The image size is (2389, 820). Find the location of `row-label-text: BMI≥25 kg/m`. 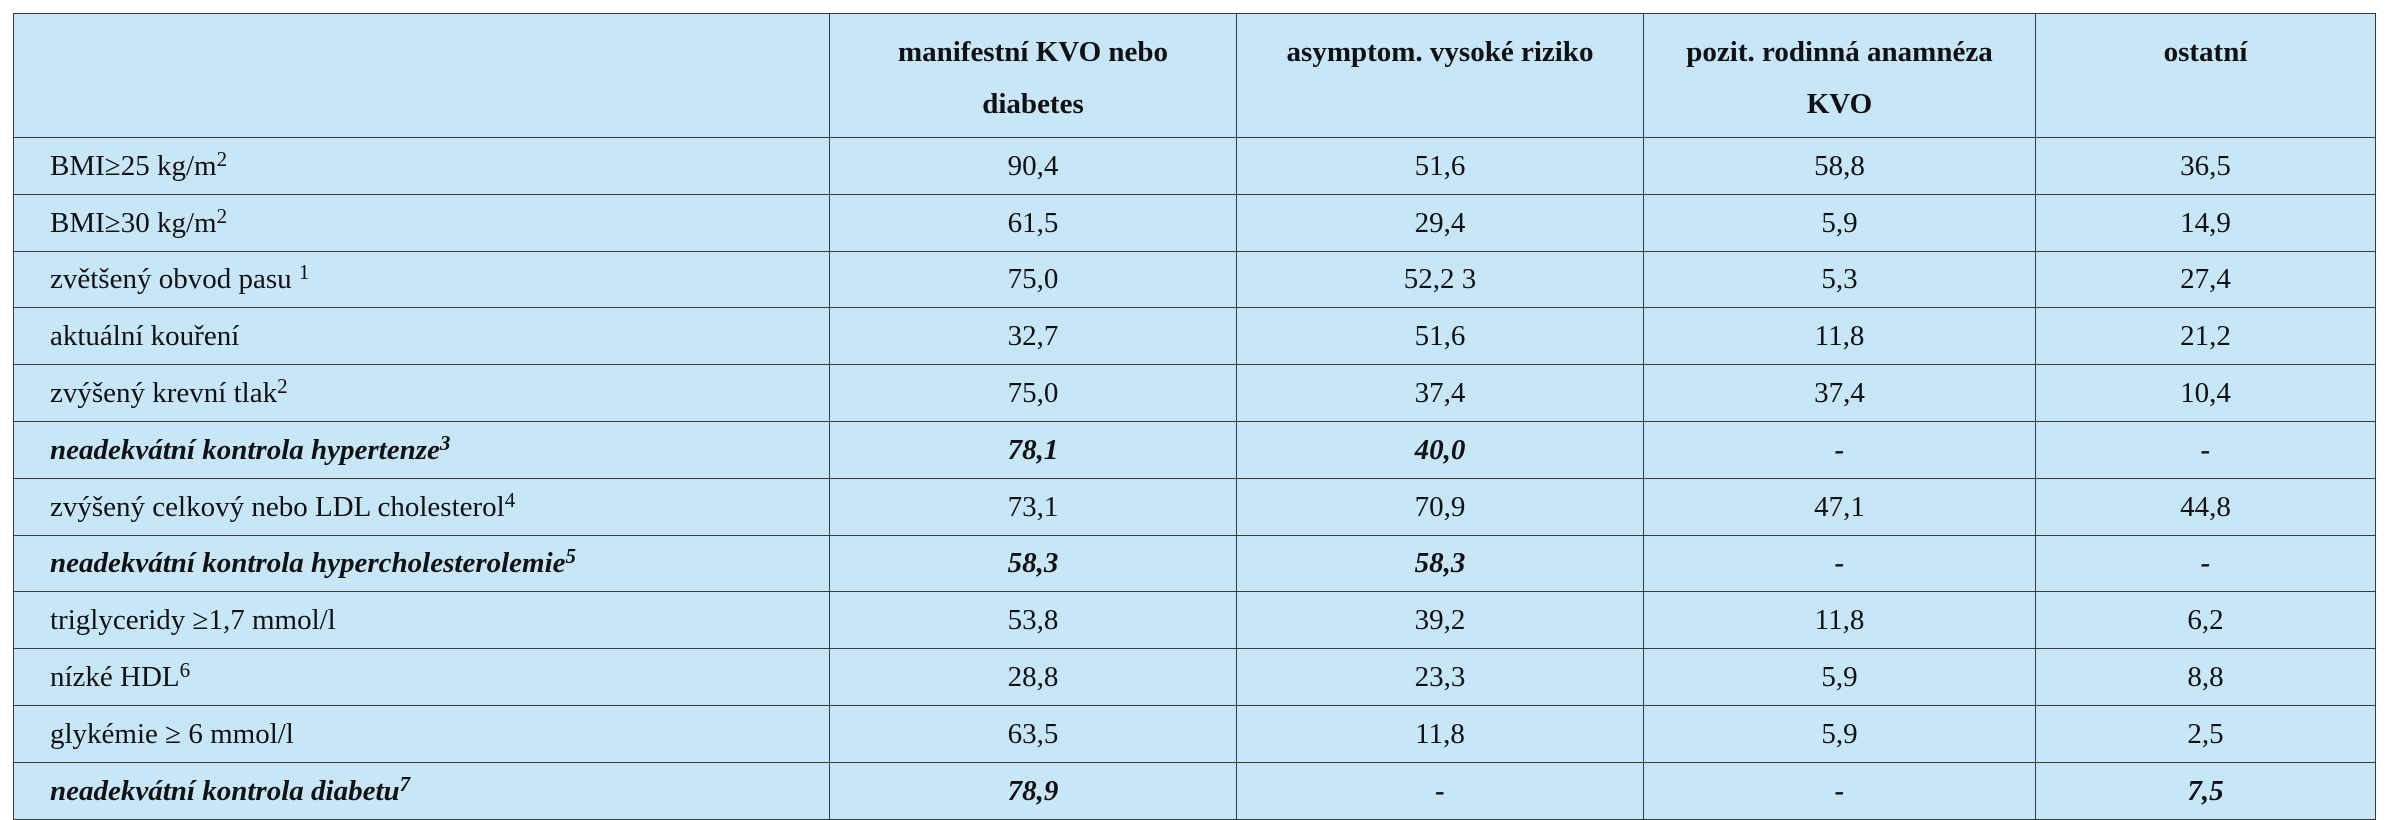

row-label-text: BMI≥25 kg/m is located at coordinates (133, 165).